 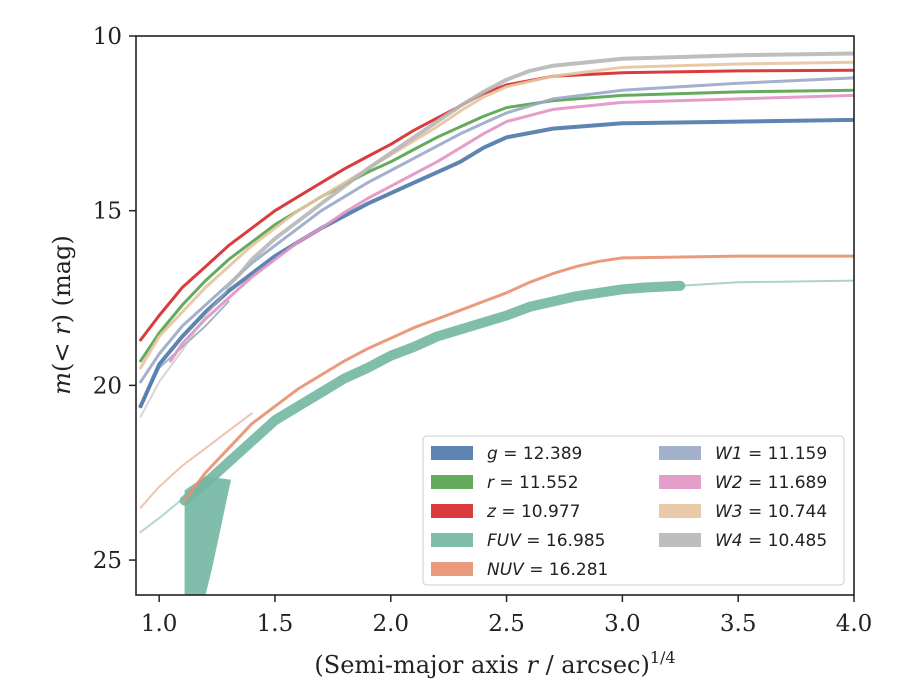 I want to click on legend-entry-fuv: FUV = 16.985, so click(x=518, y=541).